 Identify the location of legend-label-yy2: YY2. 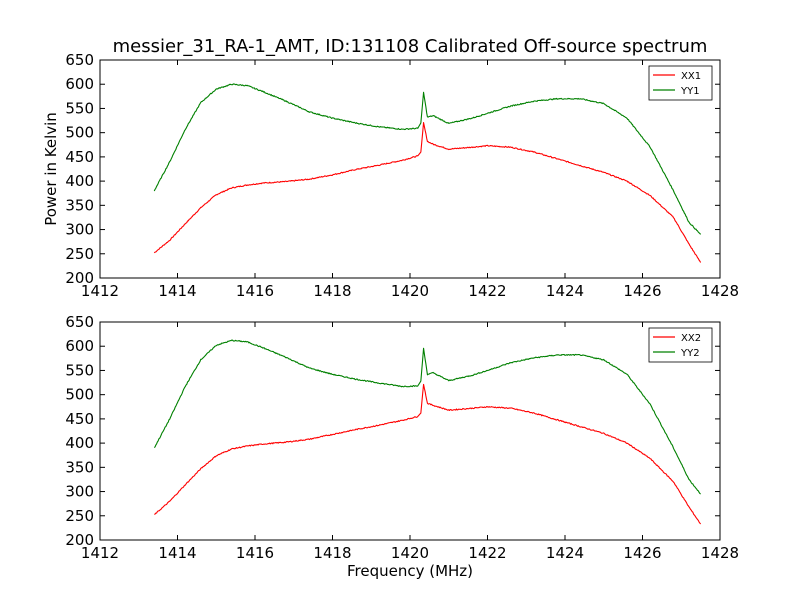
(690, 353).